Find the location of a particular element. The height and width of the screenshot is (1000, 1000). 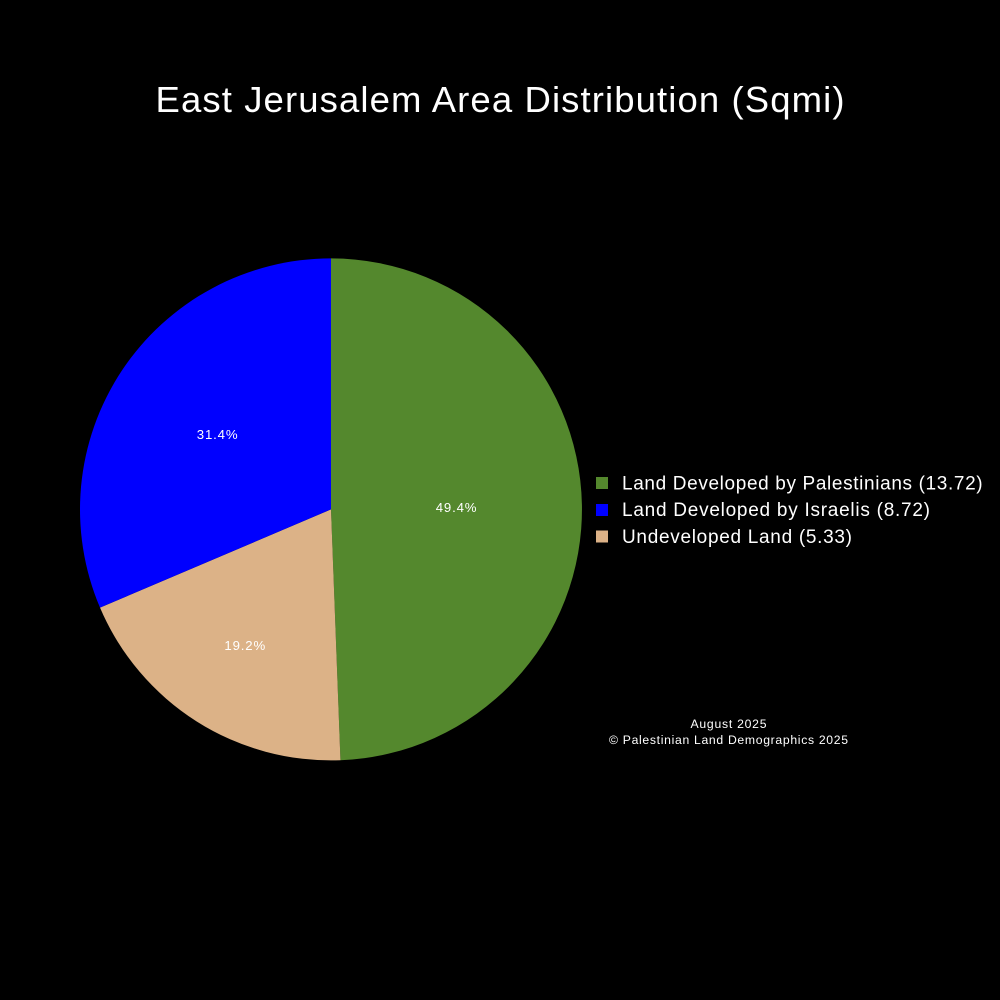

svg-text:Land Developed by Israelis (8.: Land Developed by Israelis (8.72) is located at coordinates (776, 510).